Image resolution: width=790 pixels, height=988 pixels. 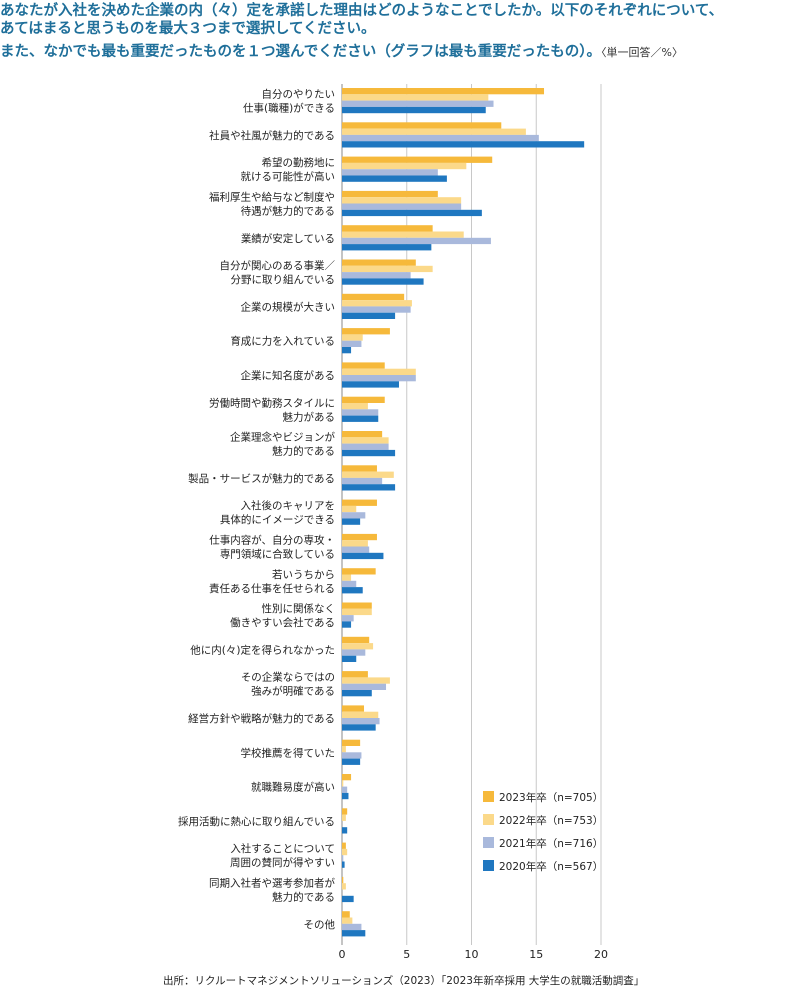 I want to click on category-label: 若いうちから, so click(x=303, y=574).